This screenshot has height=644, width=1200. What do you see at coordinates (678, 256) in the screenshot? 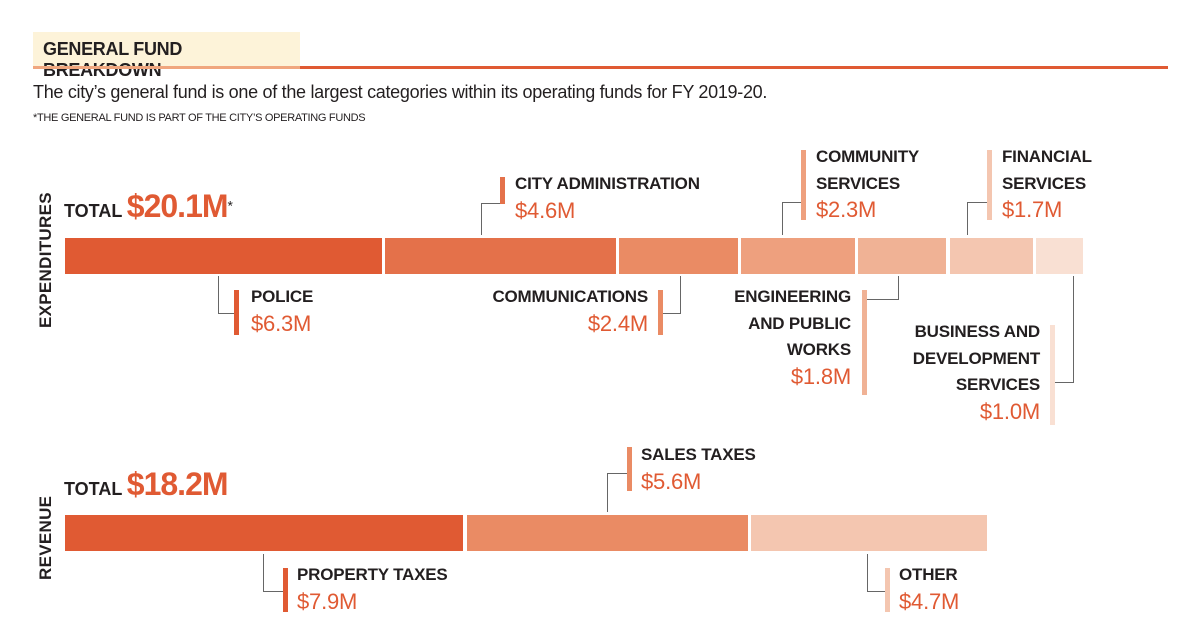
I see `bar-segment-communications` at bounding box center [678, 256].